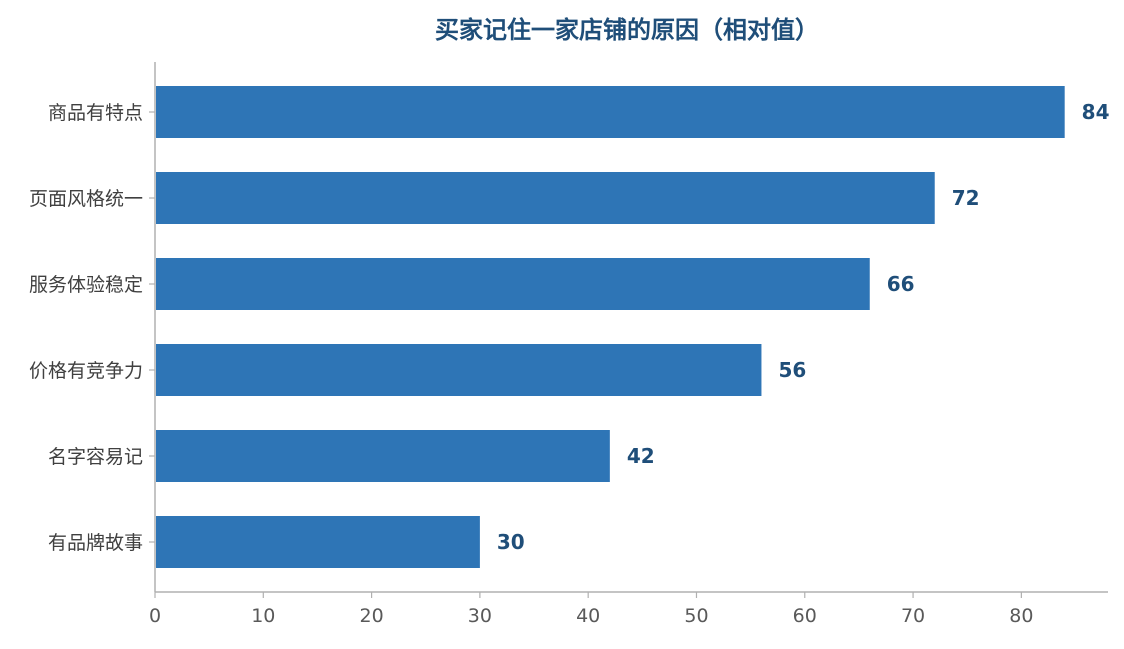 This screenshot has height=649, width=1124. I want to click on value-label: 84, so click(1096, 112).